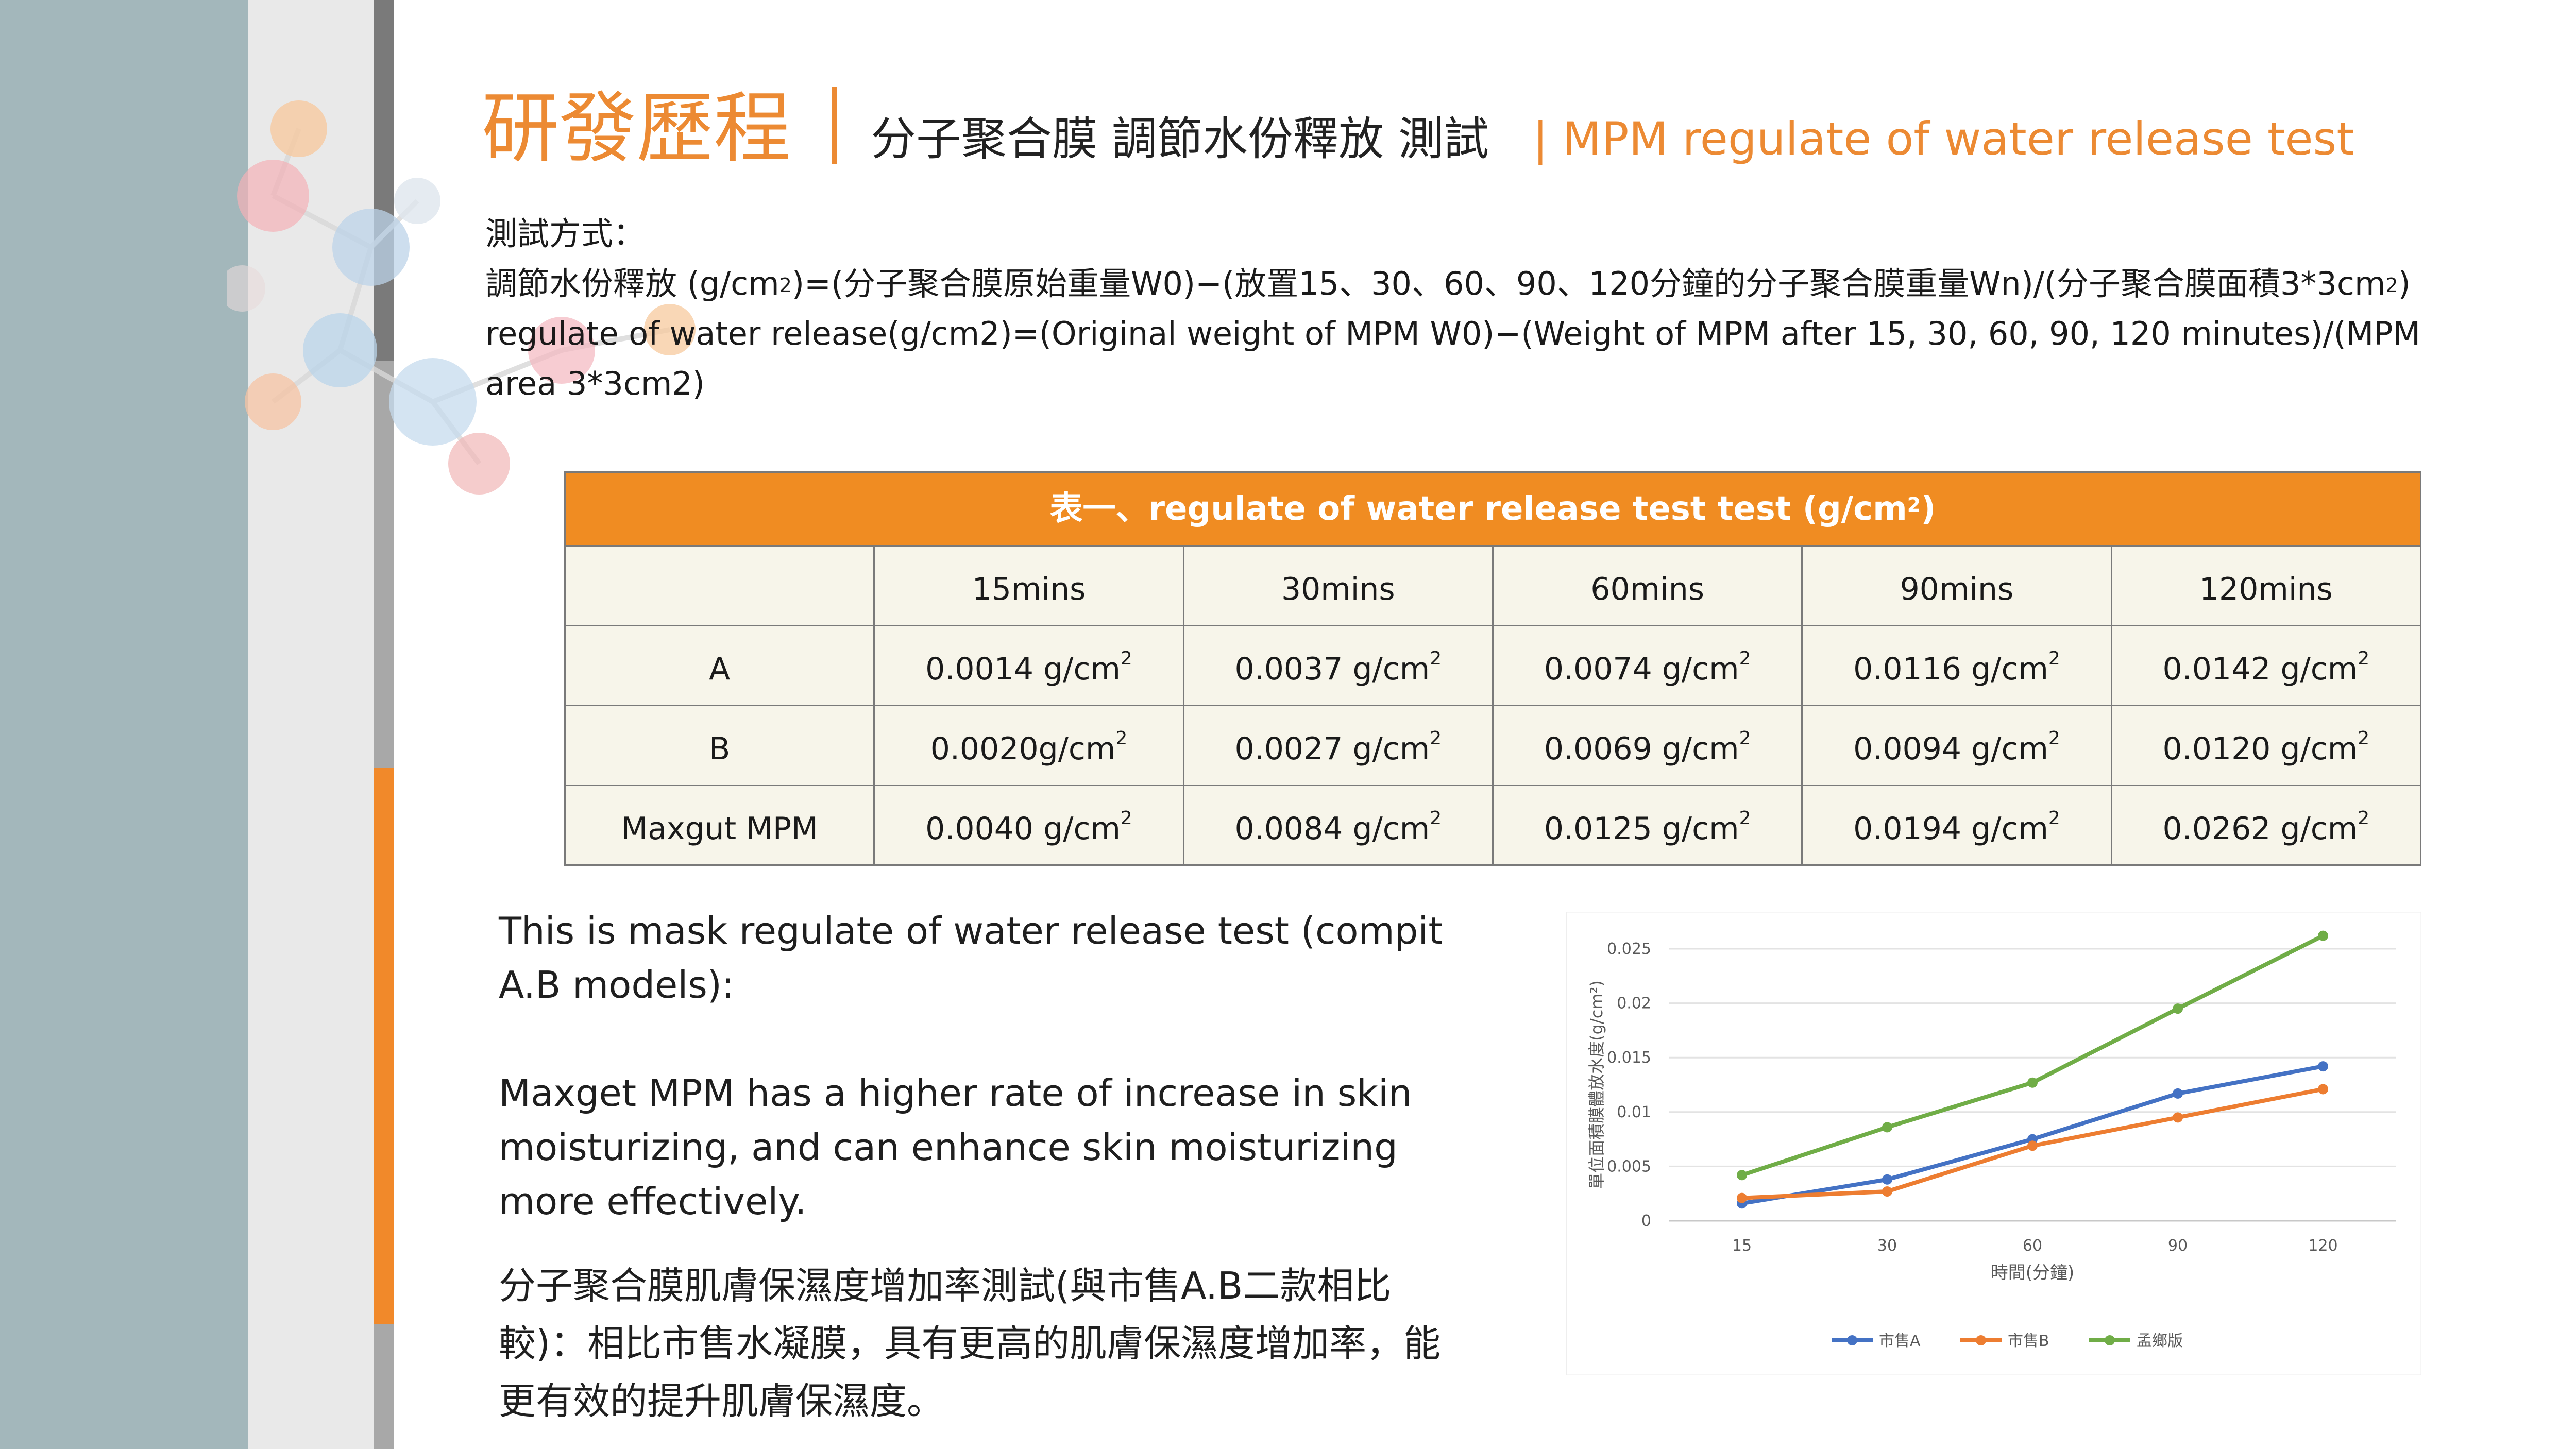  Describe the element at coordinates (719, 585) in the screenshot. I see `table-header-cell` at that location.